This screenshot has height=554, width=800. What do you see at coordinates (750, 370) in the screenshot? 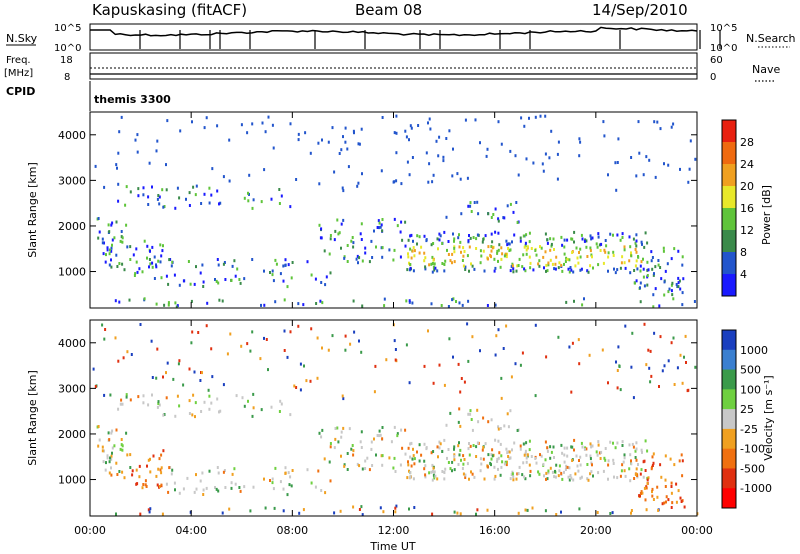
I see `colorbar-tick-label: 500` at bounding box center [750, 370].